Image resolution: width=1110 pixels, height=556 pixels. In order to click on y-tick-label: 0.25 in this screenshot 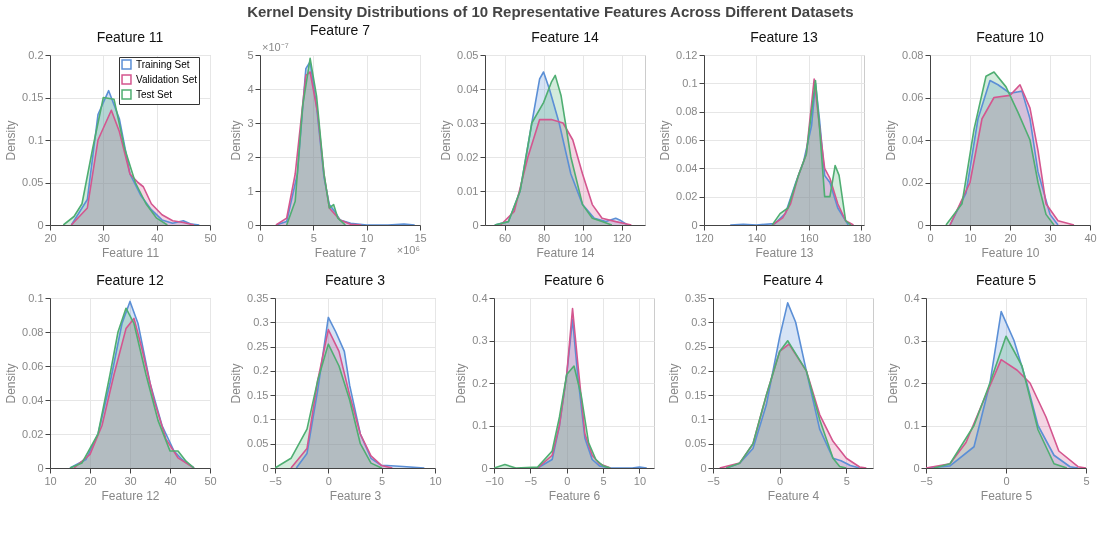, I will do `click(696, 346)`.